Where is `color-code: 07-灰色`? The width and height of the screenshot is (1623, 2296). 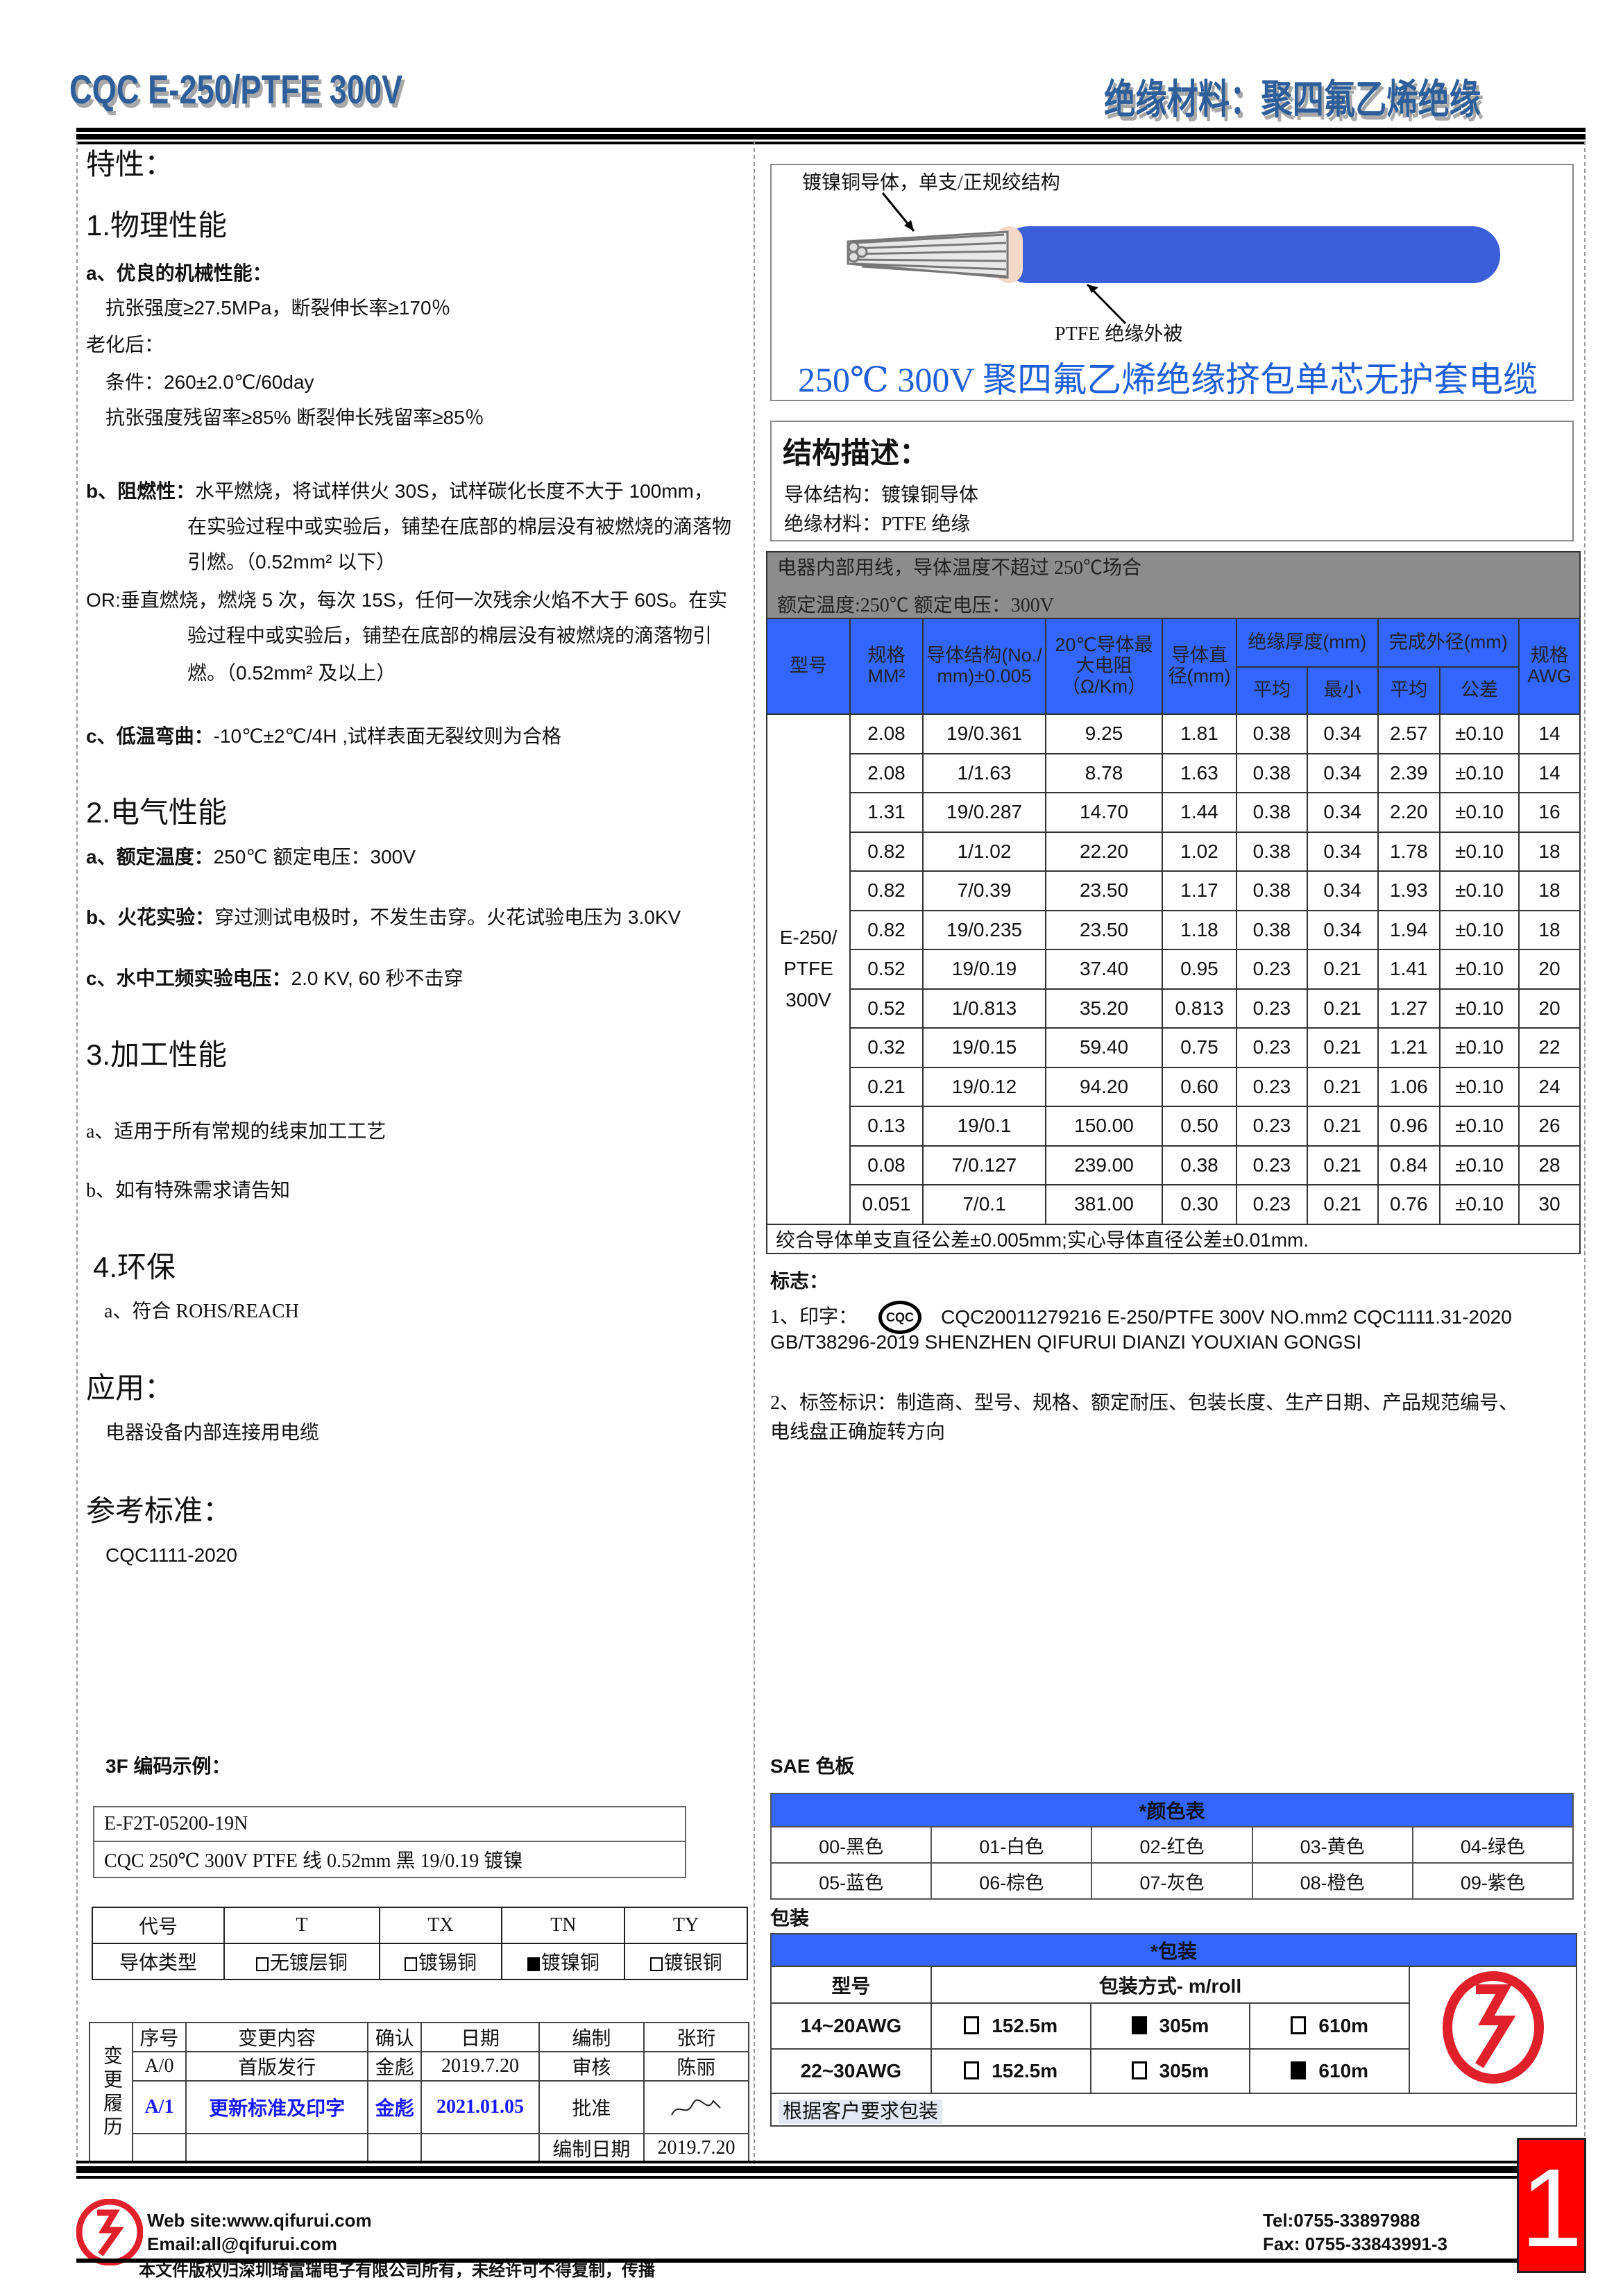
color-code: 07-灰色 is located at coordinates (1172, 1881).